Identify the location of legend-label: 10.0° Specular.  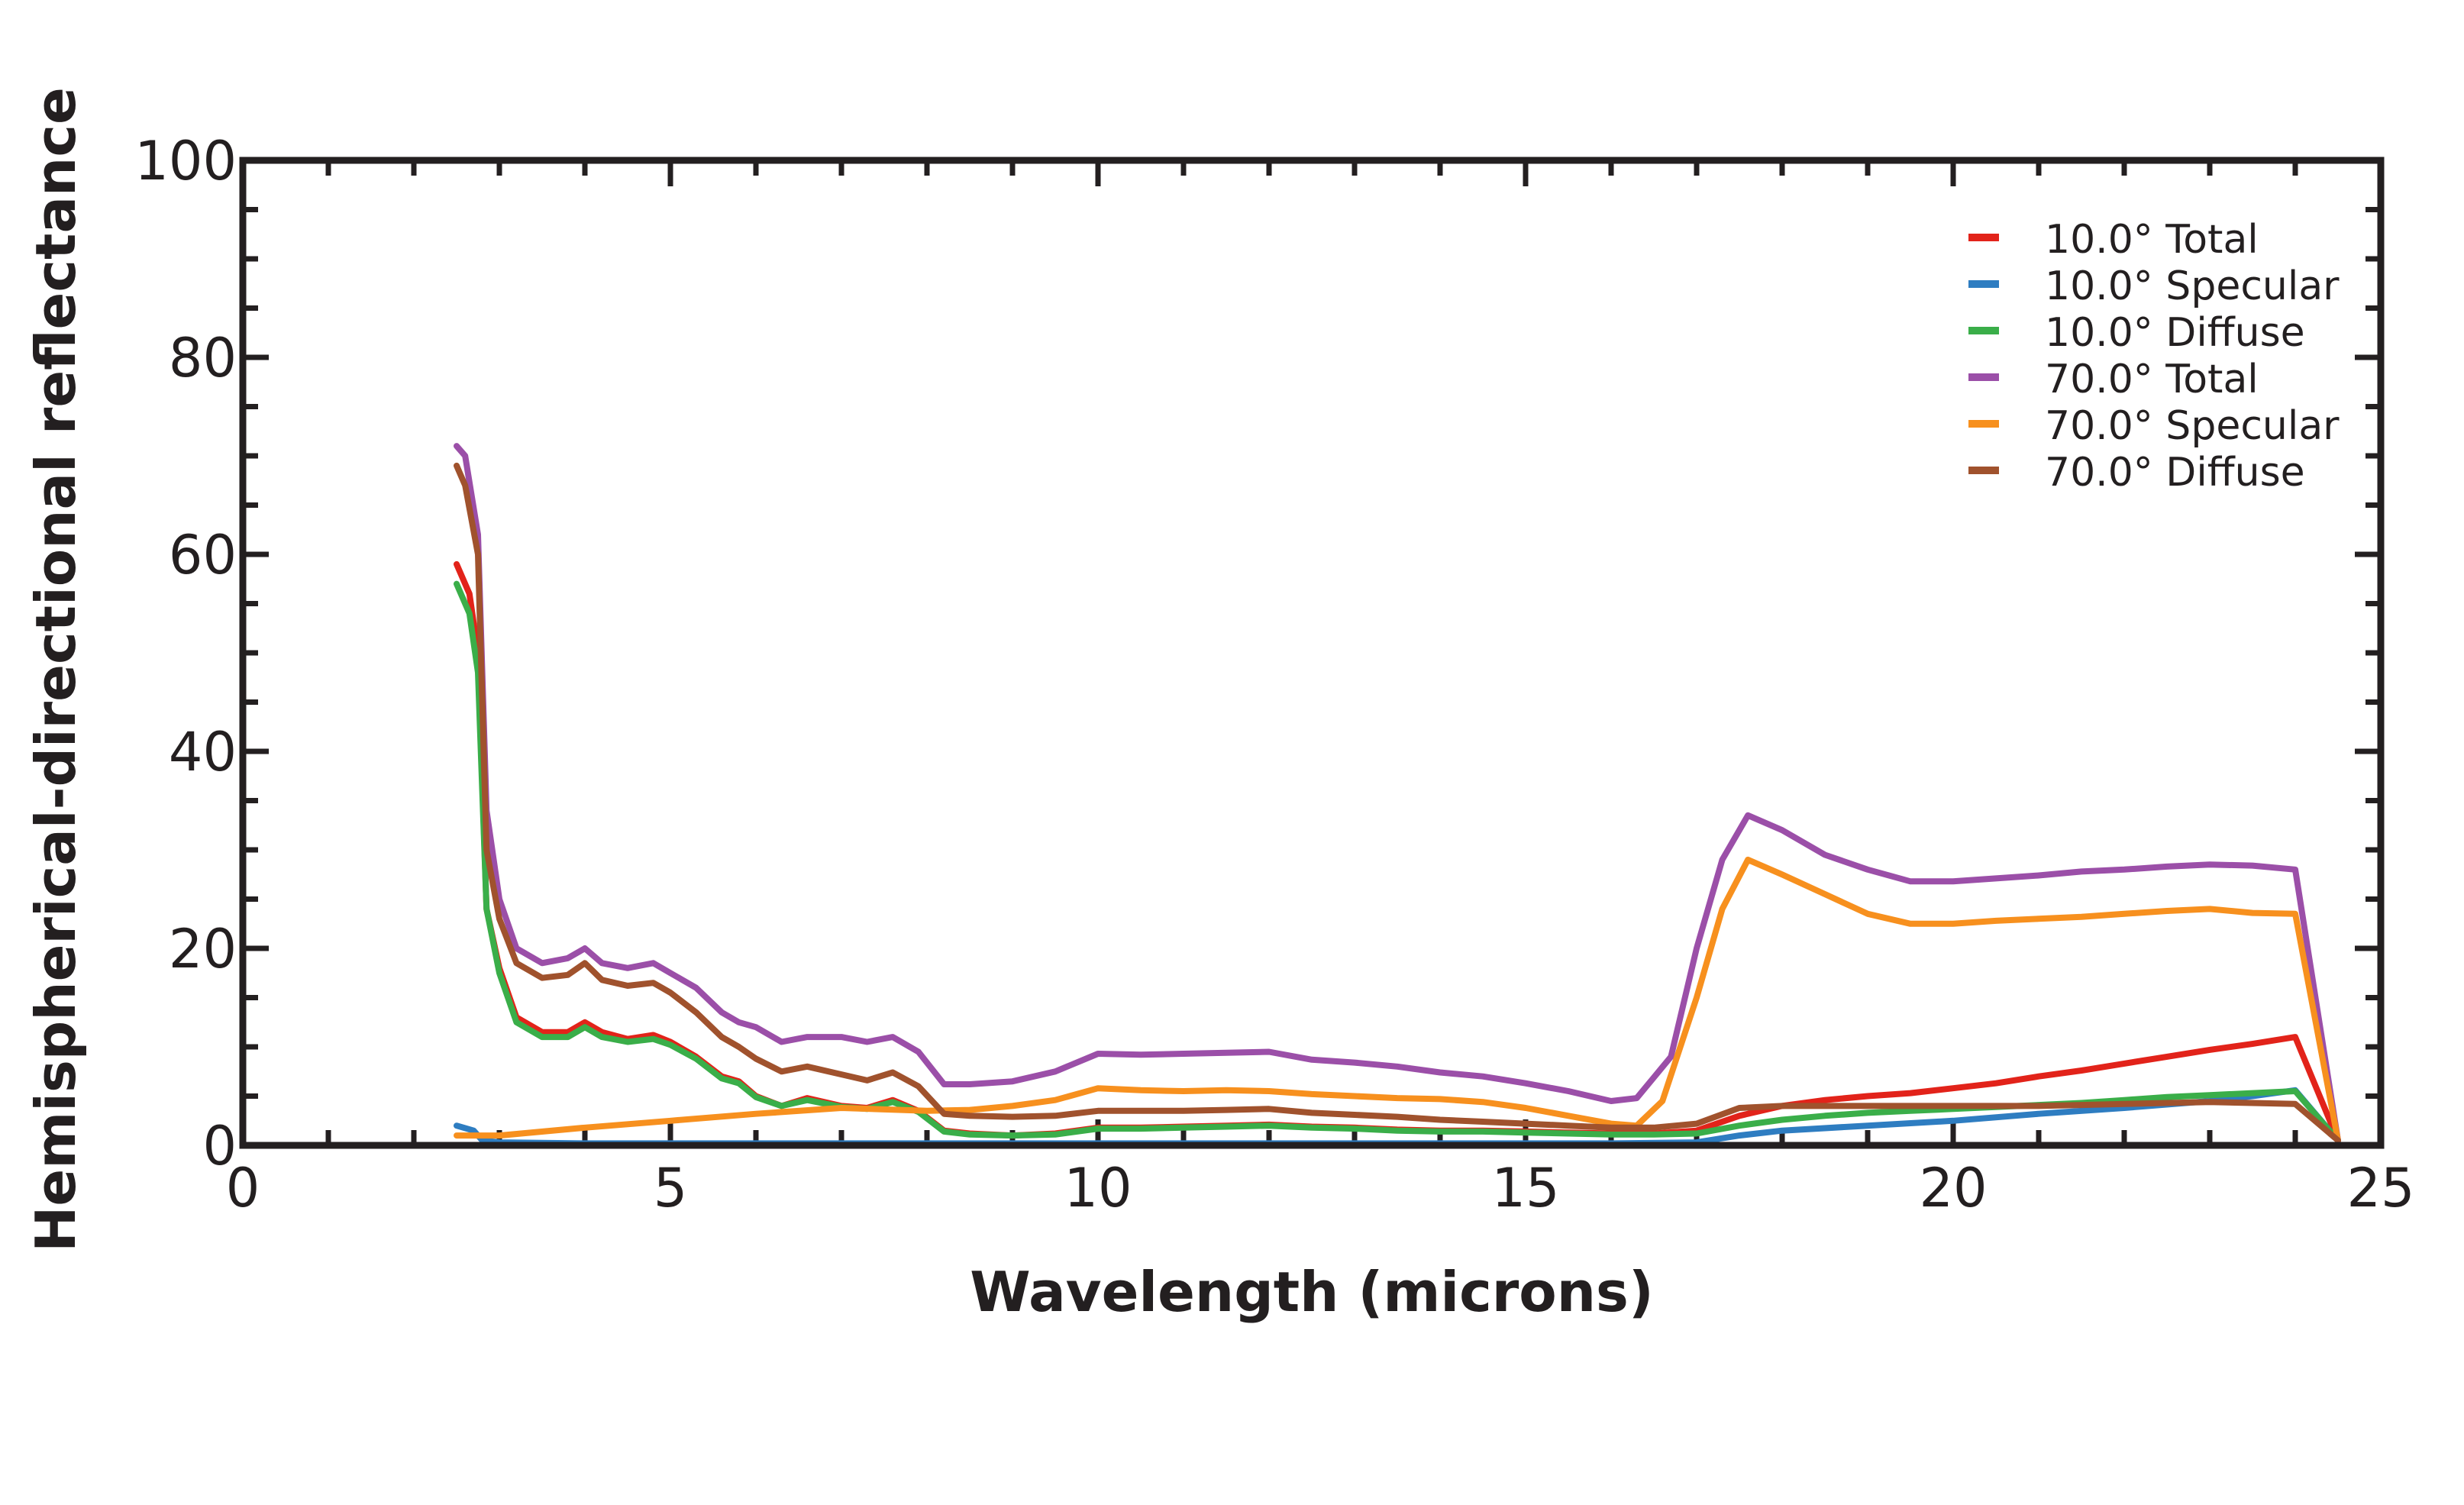
(2192, 286).